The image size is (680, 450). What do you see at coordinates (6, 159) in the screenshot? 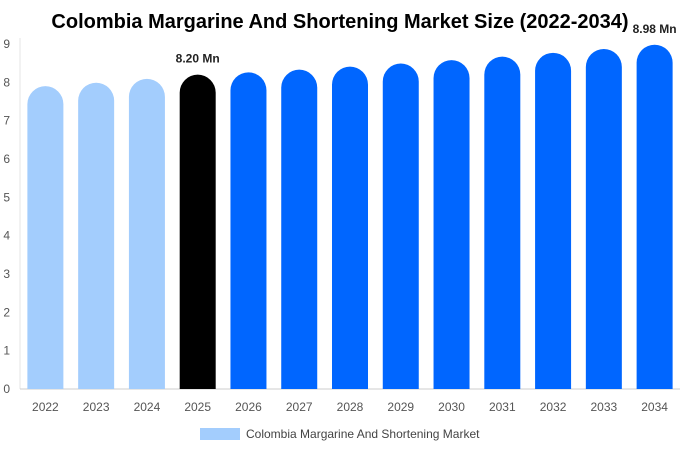
I see `y-tick-label: 6` at bounding box center [6, 159].